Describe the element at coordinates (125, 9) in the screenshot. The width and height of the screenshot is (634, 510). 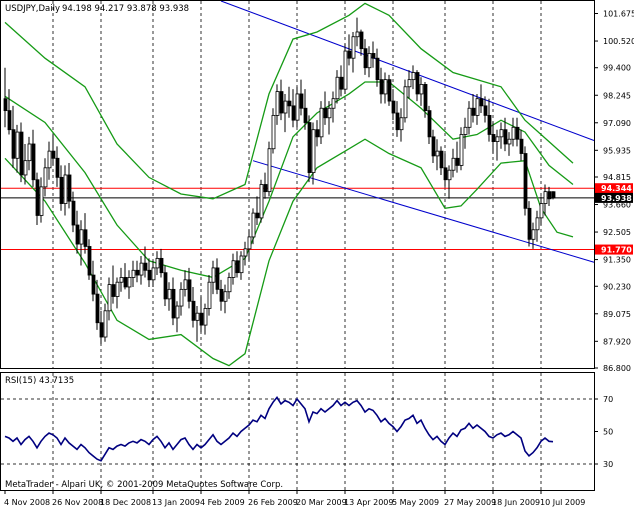
I see `chart-header-ohlc: 94.198 94.217 93.878 93.938` at that location.